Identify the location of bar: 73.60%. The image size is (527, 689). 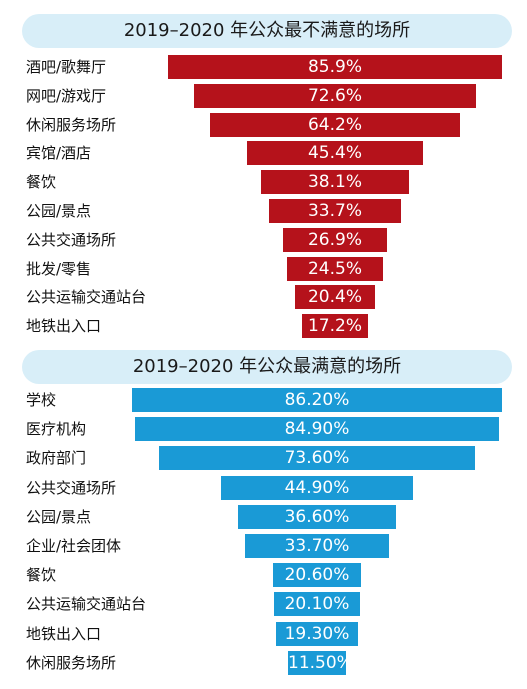
(317, 458).